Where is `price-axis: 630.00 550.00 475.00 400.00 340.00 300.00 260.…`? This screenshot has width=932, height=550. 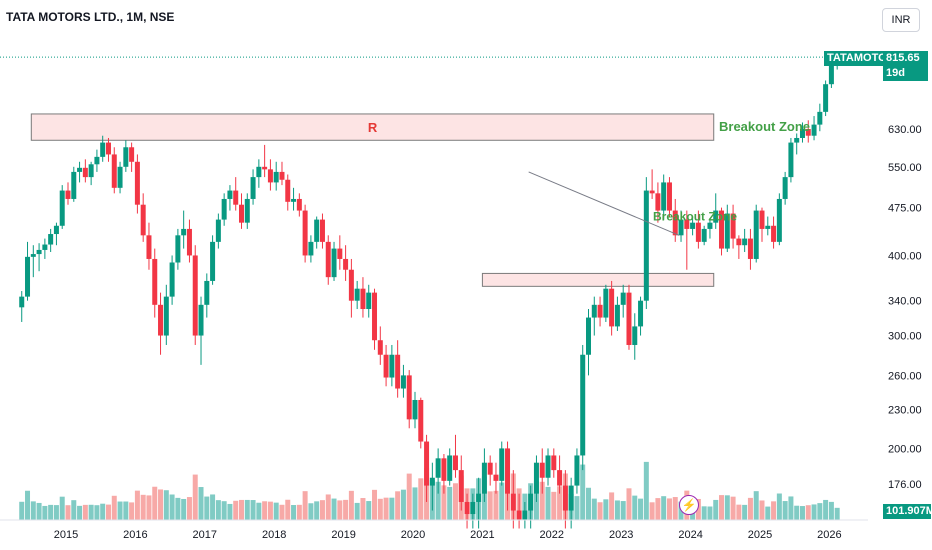 price-axis: 630.00 550.00 475.00 400.00 340.00 300.00 260.… is located at coordinates (905, 307).